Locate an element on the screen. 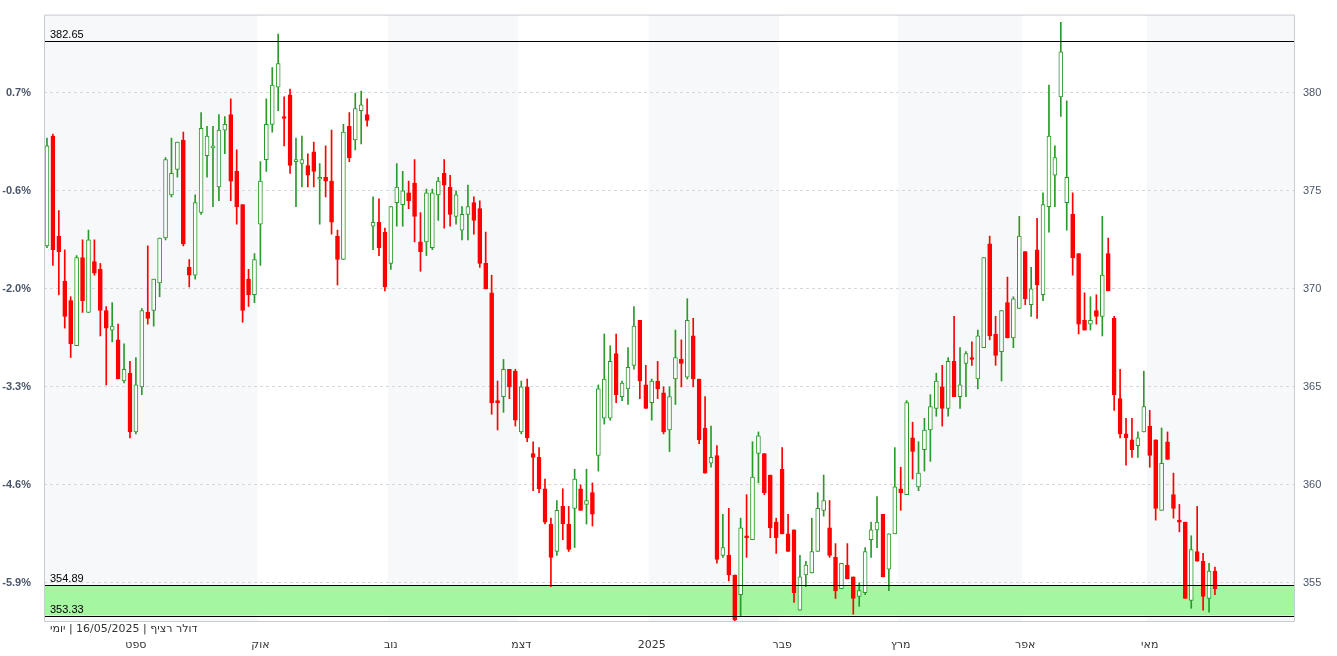 The height and width of the screenshot is (656, 1337). x-tick-label: נוב is located at coordinates (390, 645).